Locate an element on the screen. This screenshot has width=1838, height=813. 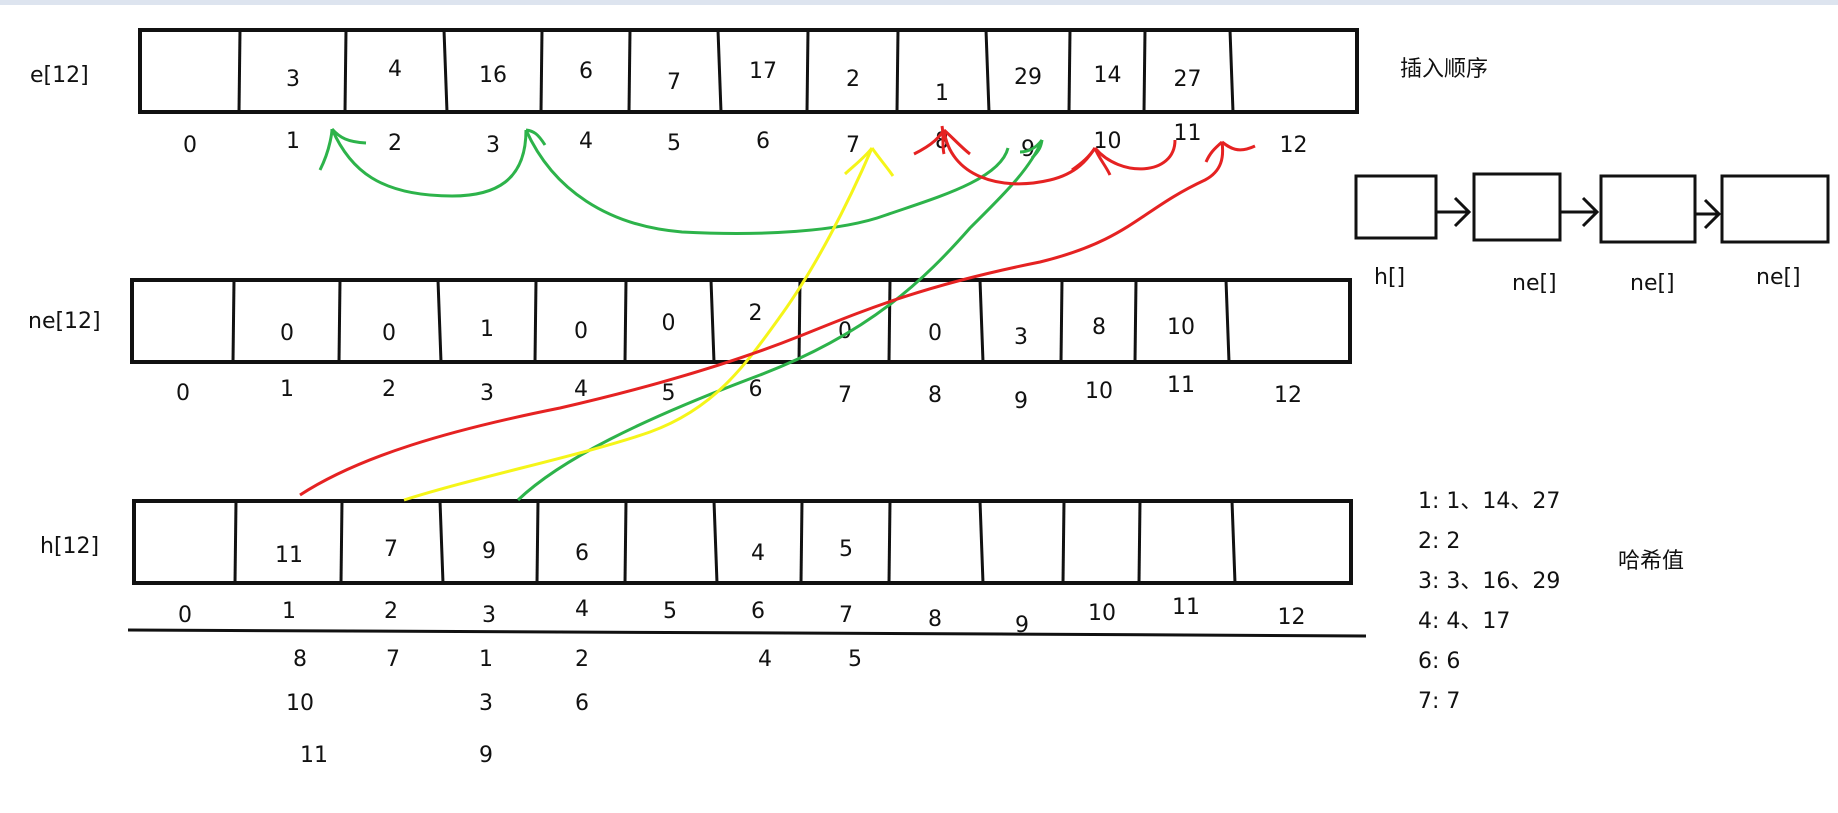
e-index-label: 3 is located at coordinates (493, 145).